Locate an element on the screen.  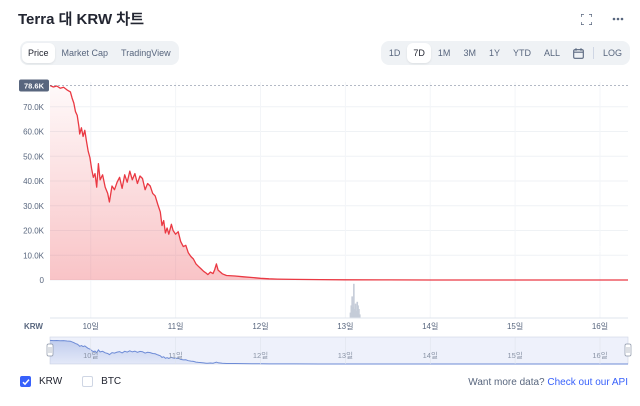
chart-type-tabs: Price Market Cap TradingView is located at coordinates (99, 53).